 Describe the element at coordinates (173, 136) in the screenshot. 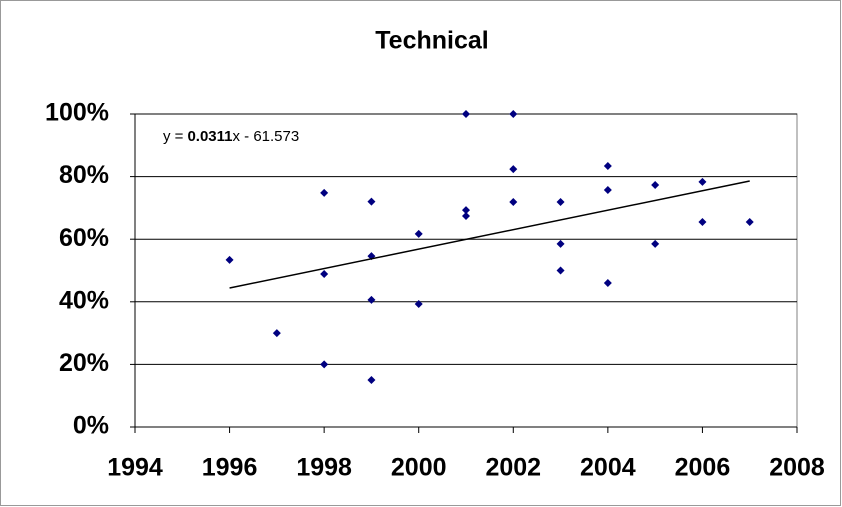

I see `equation-prefix: y =` at that location.